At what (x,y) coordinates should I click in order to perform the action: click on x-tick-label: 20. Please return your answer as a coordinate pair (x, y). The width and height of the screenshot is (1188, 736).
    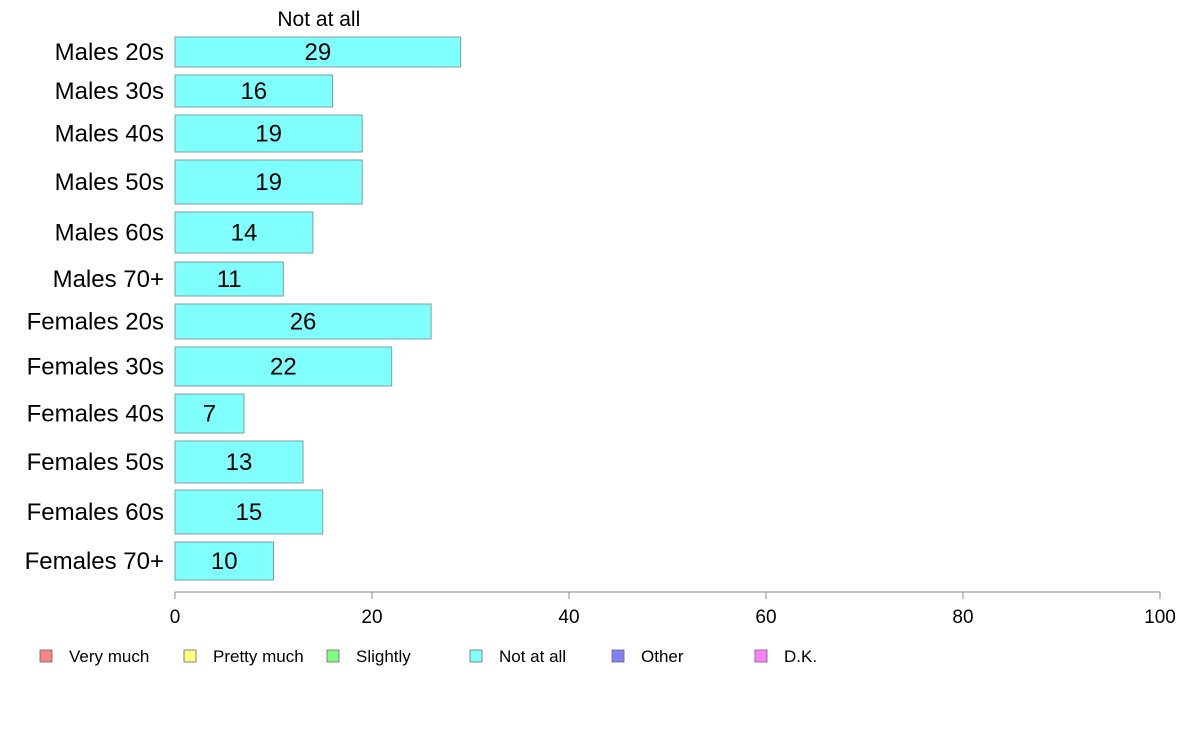
    Looking at the image, I should click on (371, 617).